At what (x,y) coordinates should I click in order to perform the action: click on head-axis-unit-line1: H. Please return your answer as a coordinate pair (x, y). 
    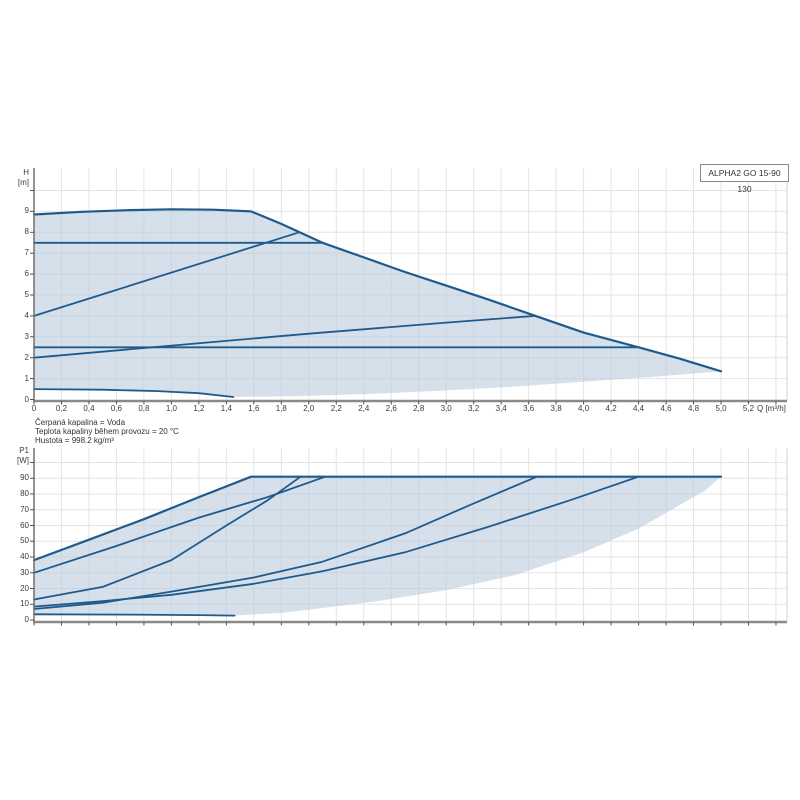
    Looking at the image, I should click on (26, 172).